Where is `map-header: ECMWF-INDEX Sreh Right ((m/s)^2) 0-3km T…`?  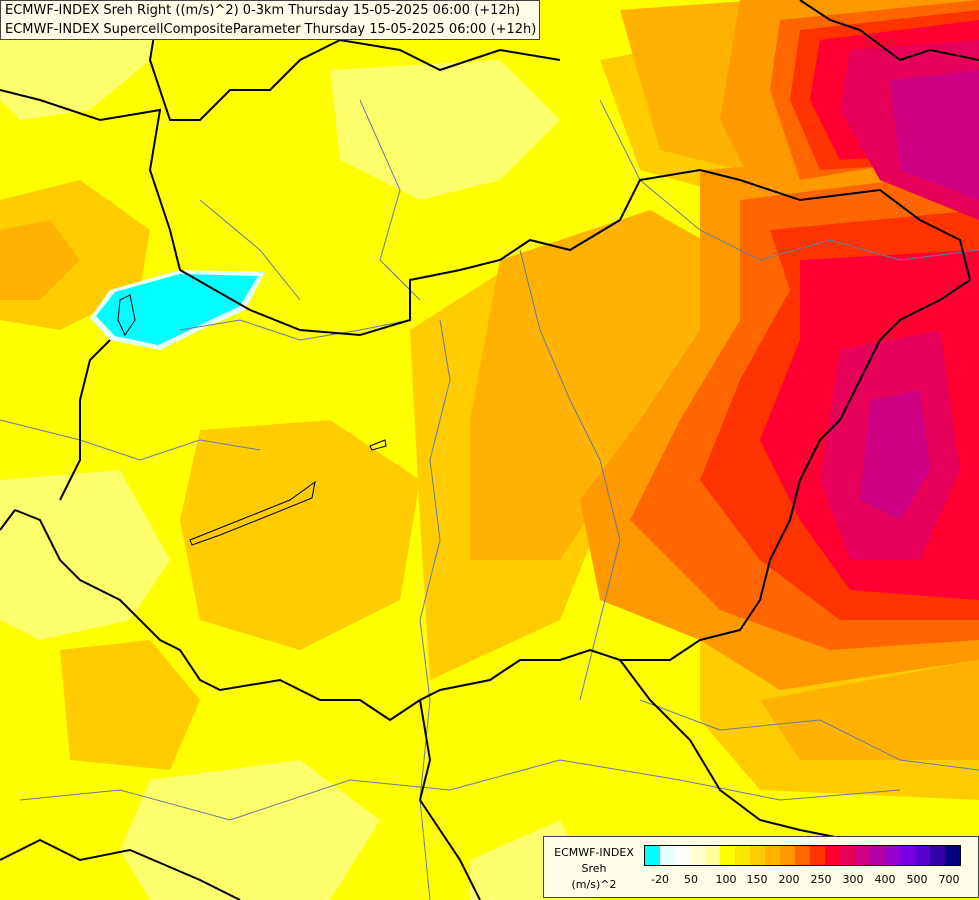
map-header: ECMWF-INDEX Sreh Right ((m/s)^2) 0-3km T… is located at coordinates (270, 20).